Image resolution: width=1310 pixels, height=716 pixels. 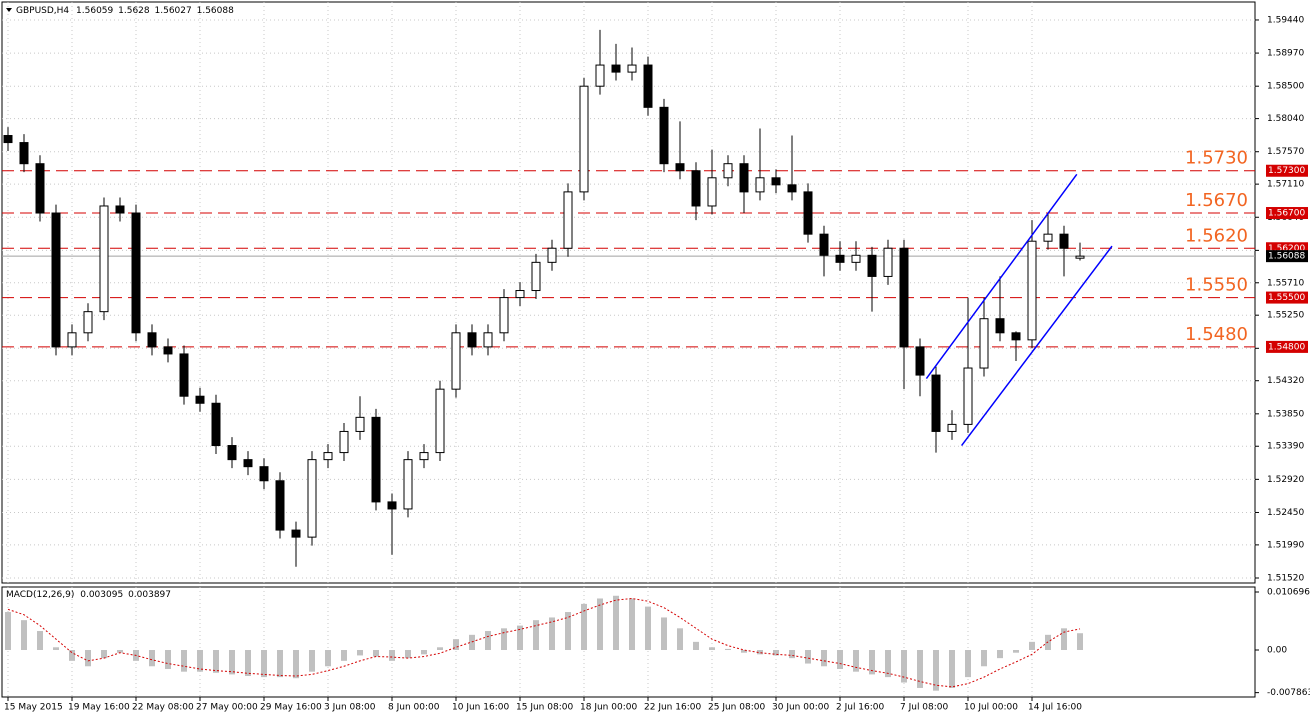 What do you see at coordinates (608, 708) in the screenshot?
I see `x-tick-label: 18 Jun 00:00` at bounding box center [608, 708].